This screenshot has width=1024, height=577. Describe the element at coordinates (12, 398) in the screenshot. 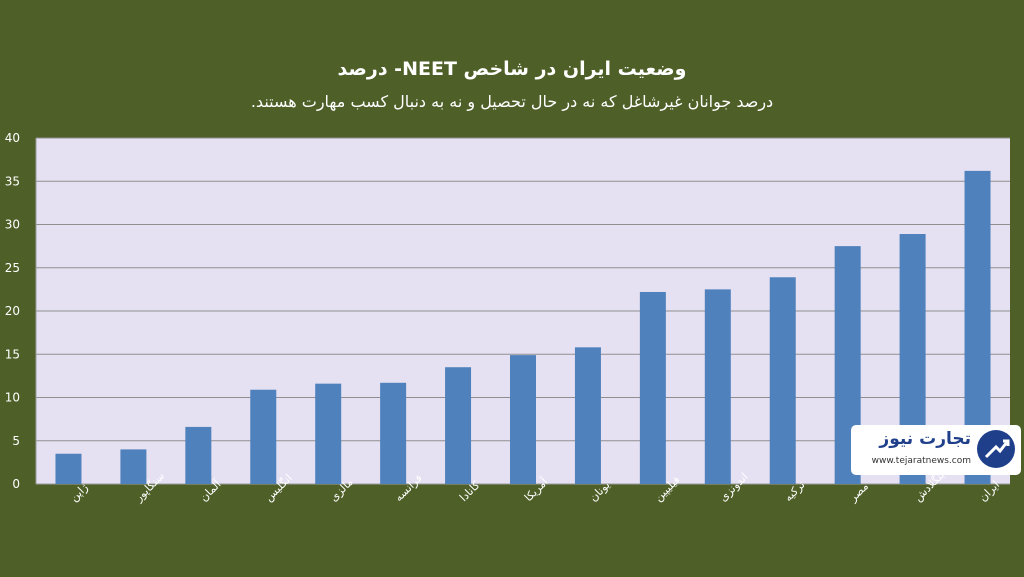

I see `y-tick-label: 10` at that location.